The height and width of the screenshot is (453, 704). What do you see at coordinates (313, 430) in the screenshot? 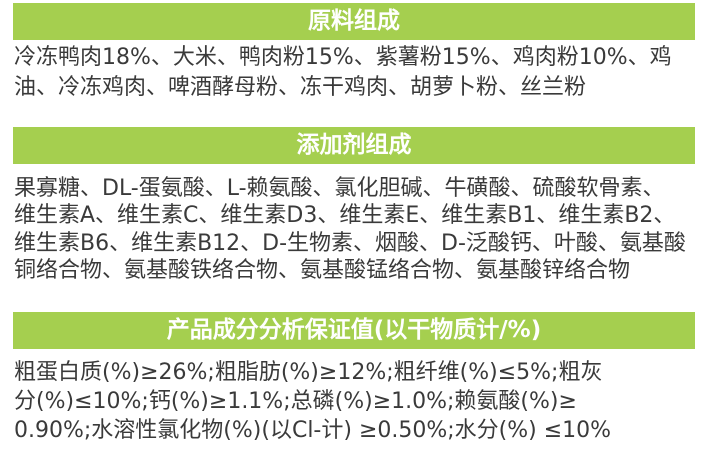
I see `guaranteed-analysis-line: 0.90%;水溶性氯化物(%)(以Cl-计) ≥0.50%;水分(%) ≤10%` at bounding box center [313, 430].